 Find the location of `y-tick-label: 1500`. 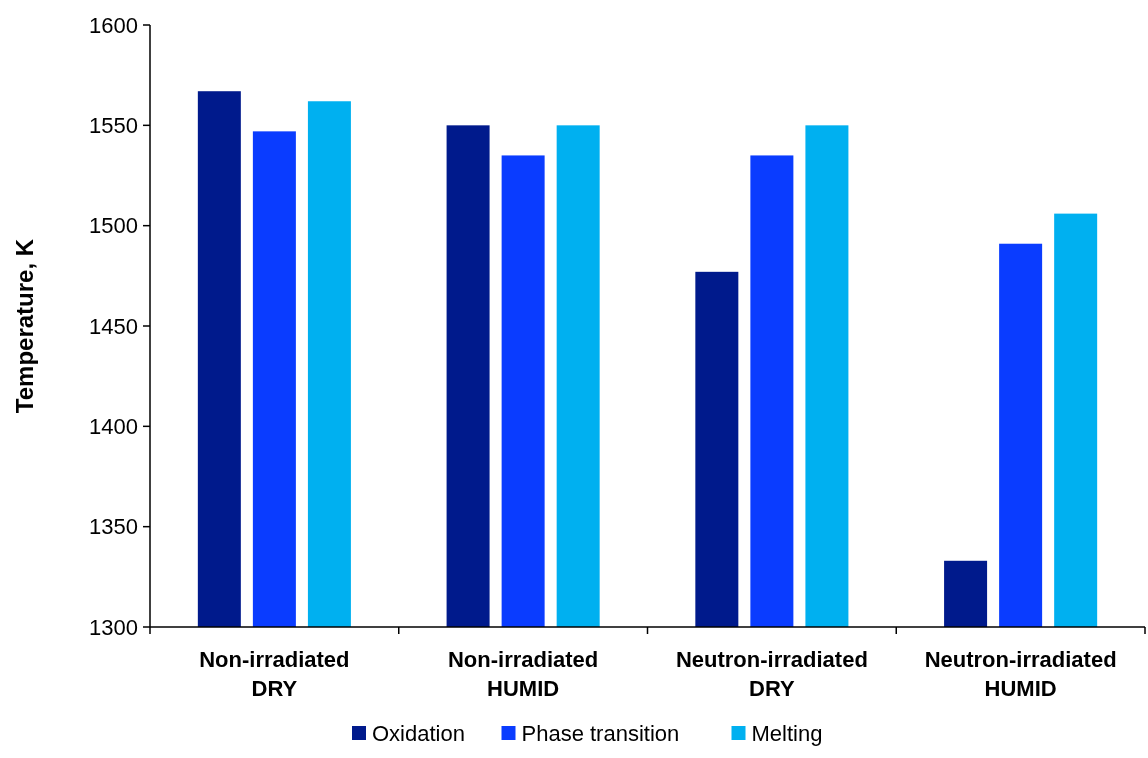

y-tick-label: 1500 is located at coordinates (113, 226).